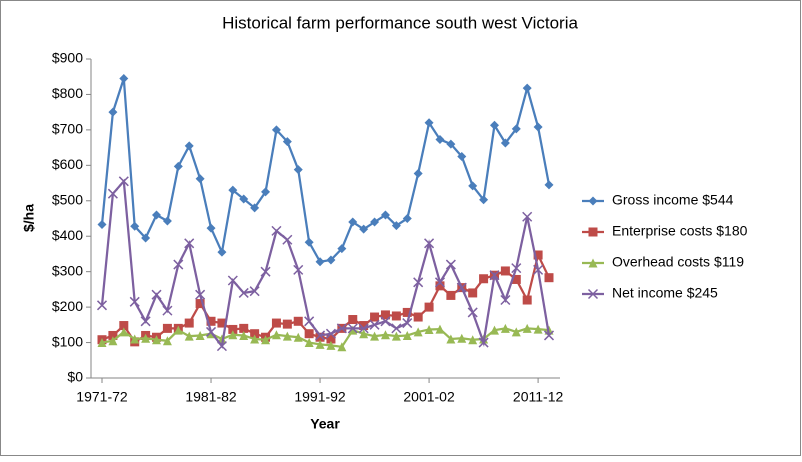 Image resolution: width=802 pixels, height=462 pixels. What do you see at coordinates (29, 218) in the screenshot?
I see `y-axis-label: $/ha` at bounding box center [29, 218].